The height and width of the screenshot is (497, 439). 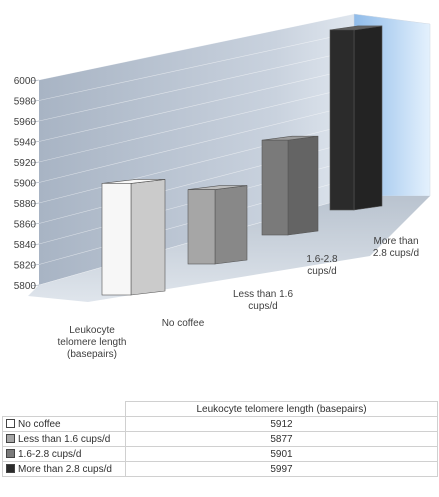 I want to click on legend-label: Less than 1.6 cups/d, so click(x=64, y=439).